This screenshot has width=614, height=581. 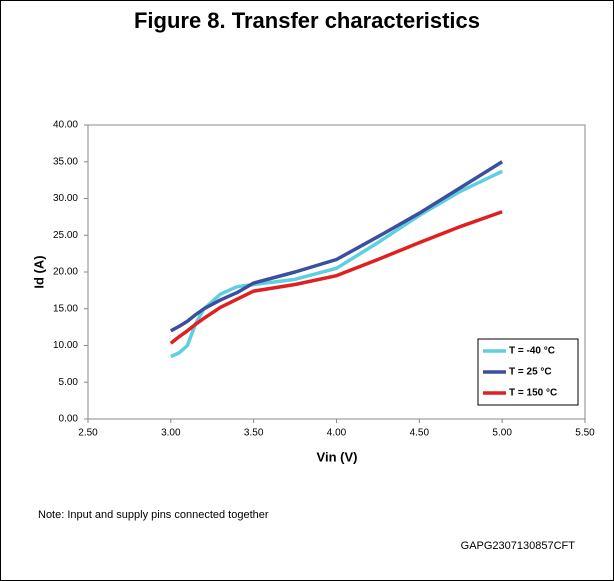 I want to click on x-tick-label: 5.50, so click(x=585, y=433).